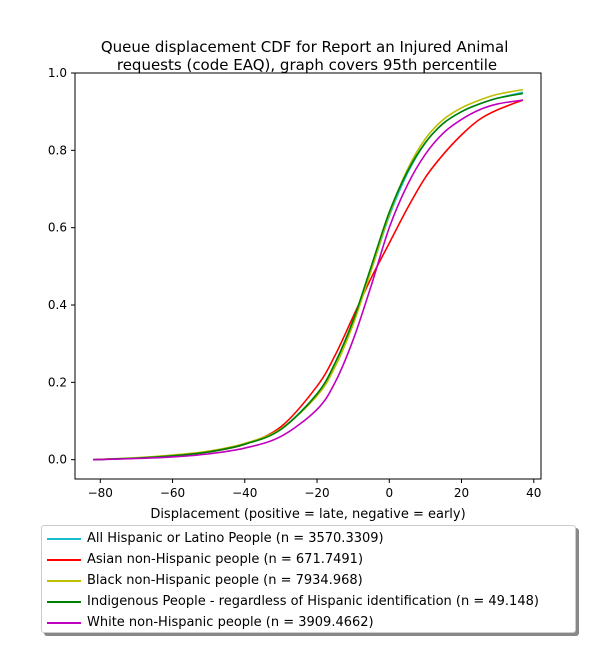 This screenshot has width=600, height=650. What do you see at coordinates (57, 460) in the screenshot?
I see `y-tick-label: 0.0` at bounding box center [57, 460].